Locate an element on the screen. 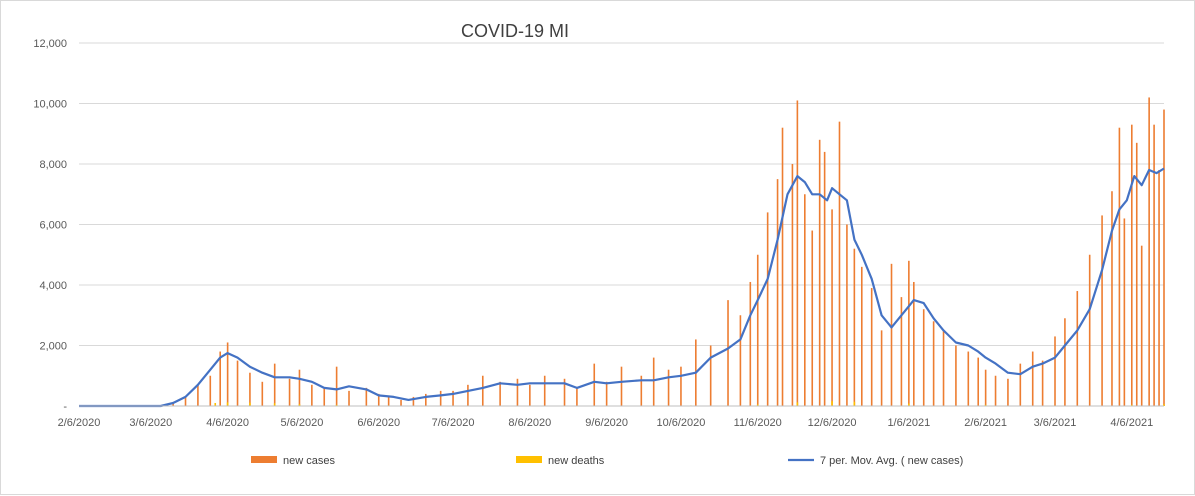 The image size is (1195, 496). y-tick-label: - is located at coordinates (65, 407).